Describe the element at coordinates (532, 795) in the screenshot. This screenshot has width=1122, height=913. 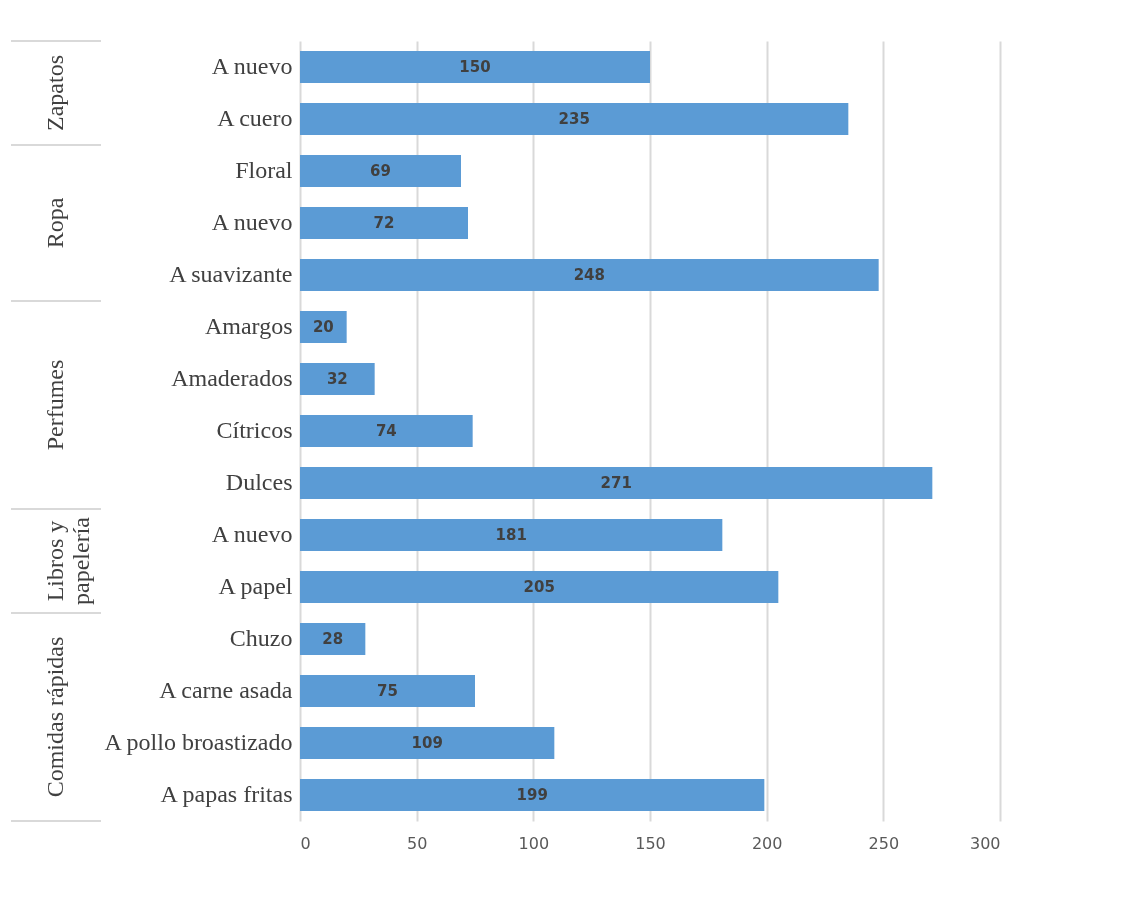
I see `data-label: 199` at that location.